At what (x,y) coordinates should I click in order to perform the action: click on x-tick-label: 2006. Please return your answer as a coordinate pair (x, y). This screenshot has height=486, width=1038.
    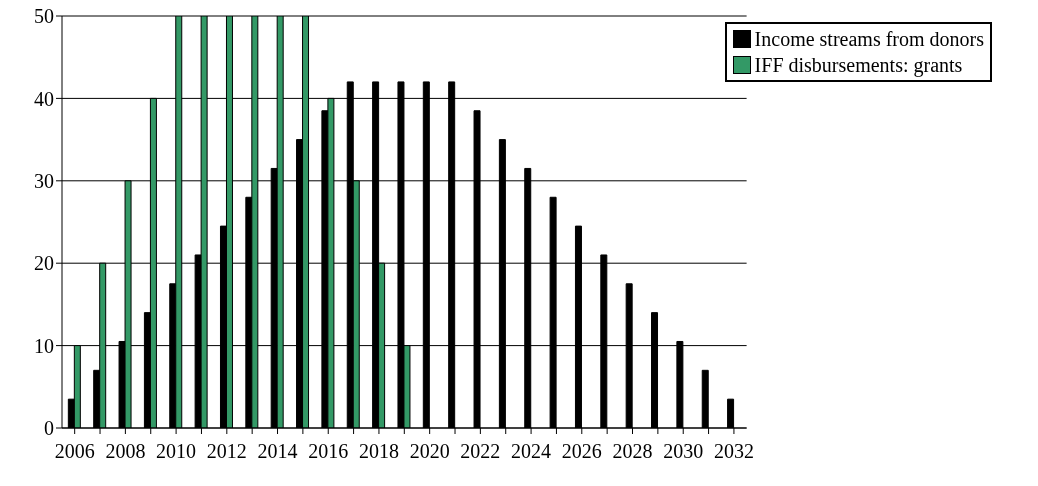
    Looking at the image, I should click on (74, 451).